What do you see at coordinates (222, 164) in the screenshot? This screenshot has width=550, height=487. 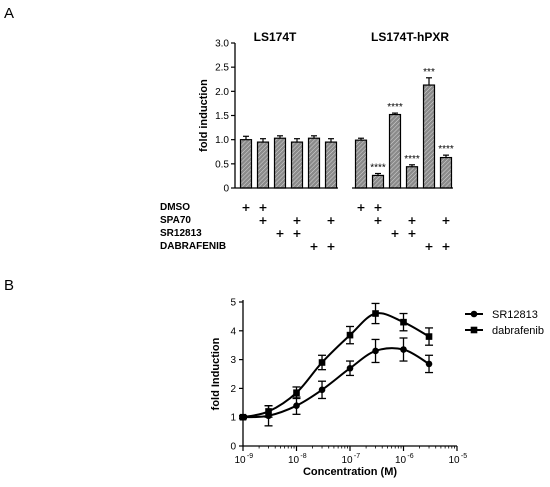 I see `y-tick-label: 0.5` at bounding box center [222, 164].